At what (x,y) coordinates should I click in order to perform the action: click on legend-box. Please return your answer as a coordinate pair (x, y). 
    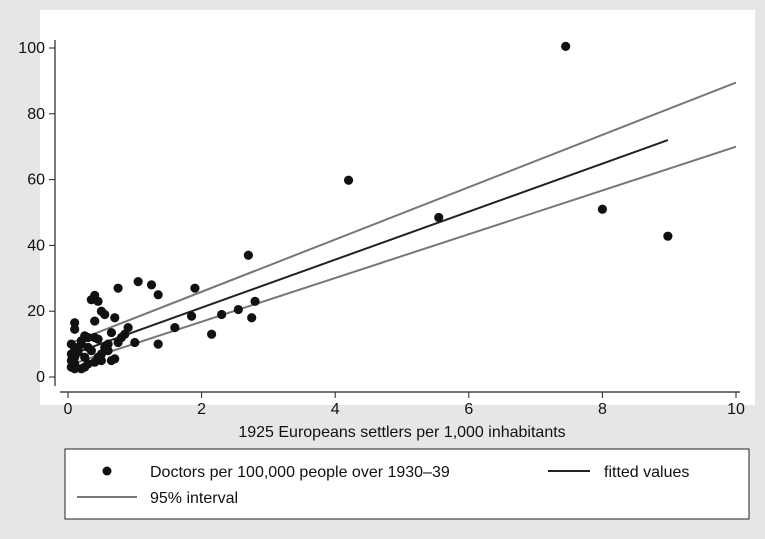
    Looking at the image, I should click on (407, 484).